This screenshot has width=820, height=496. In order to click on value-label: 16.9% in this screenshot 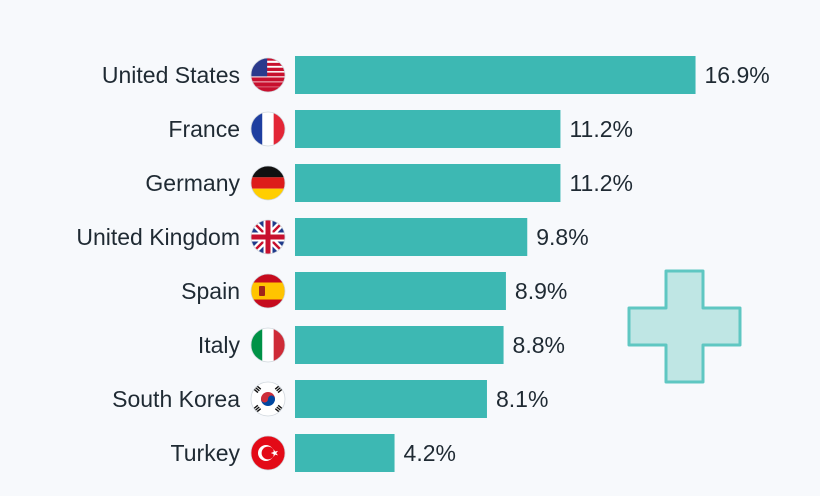, I will do `click(737, 75)`.